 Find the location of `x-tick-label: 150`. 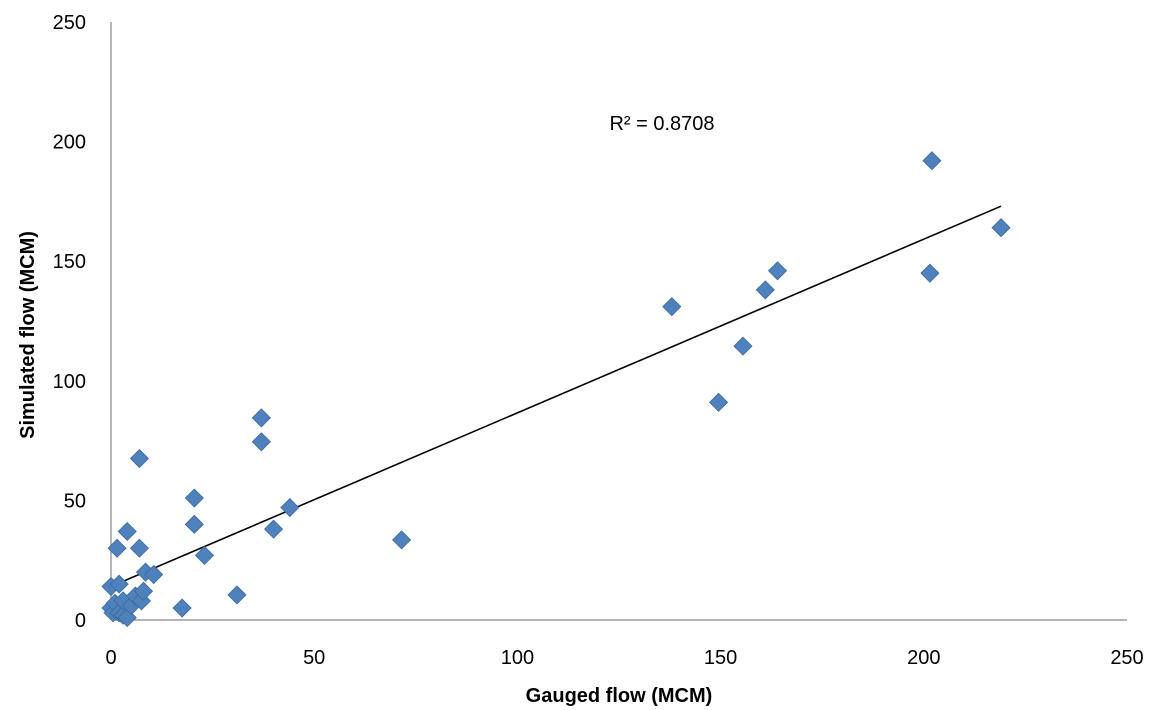

x-tick-label: 150 is located at coordinates (720, 658).